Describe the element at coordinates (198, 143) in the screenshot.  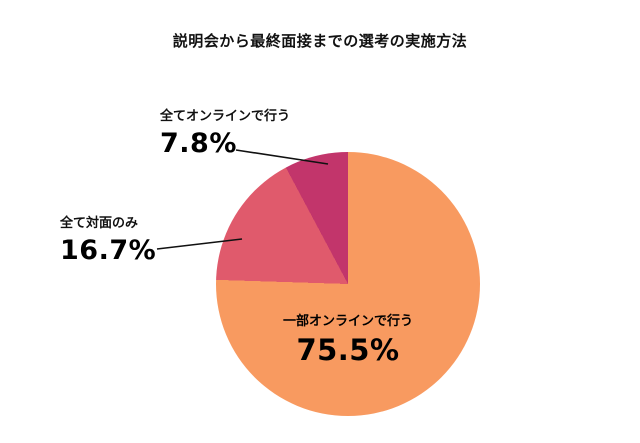
I see `callout-all-online-value: 7.8%` at that location.